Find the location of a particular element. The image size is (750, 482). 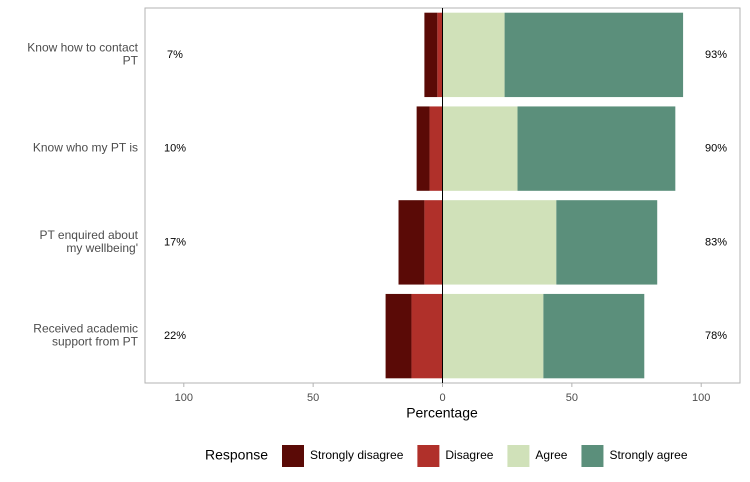

y-tick-label: Received academic support from PT is located at coordinates (85, 335).